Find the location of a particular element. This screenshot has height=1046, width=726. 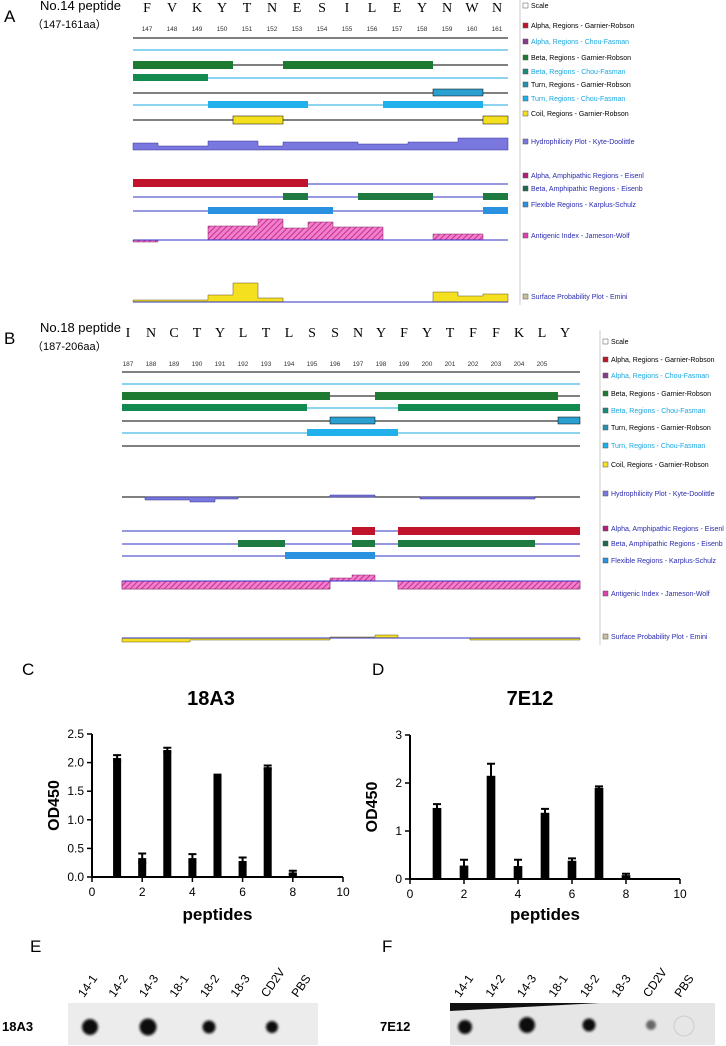

y-tick-label: 1.0 is located at coordinates (75, 820).